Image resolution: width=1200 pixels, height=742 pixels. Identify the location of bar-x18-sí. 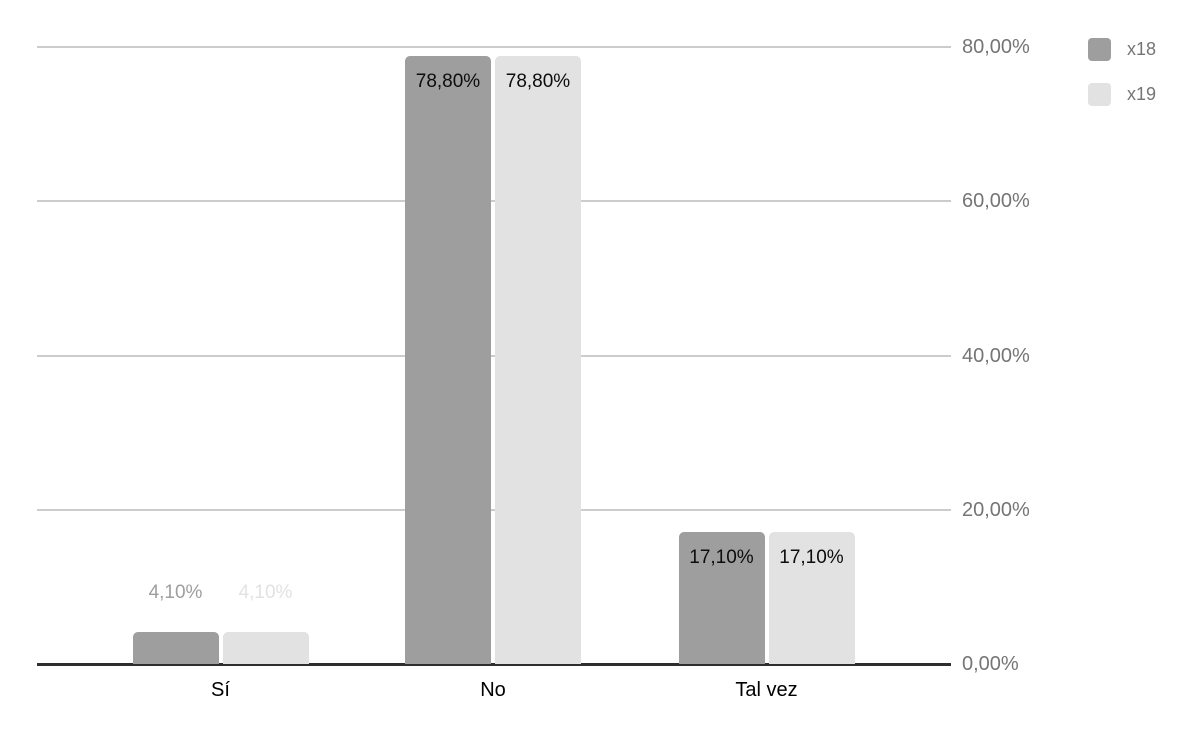
(175, 648).